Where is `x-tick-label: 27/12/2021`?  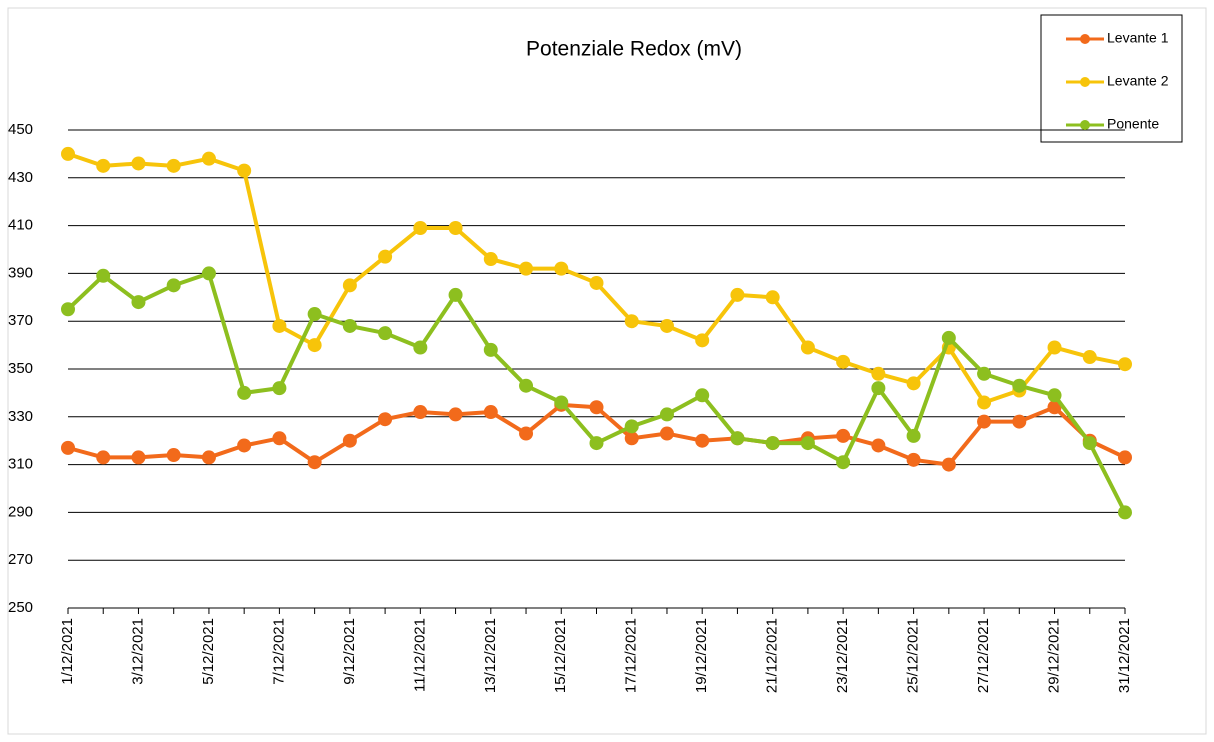
x-tick-label: 27/12/2021 is located at coordinates (983, 655).